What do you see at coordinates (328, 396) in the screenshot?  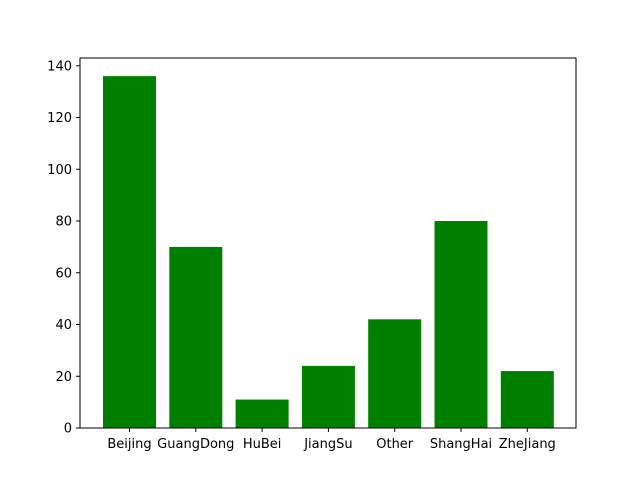 I see `bar-jiangsu` at bounding box center [328, 396].